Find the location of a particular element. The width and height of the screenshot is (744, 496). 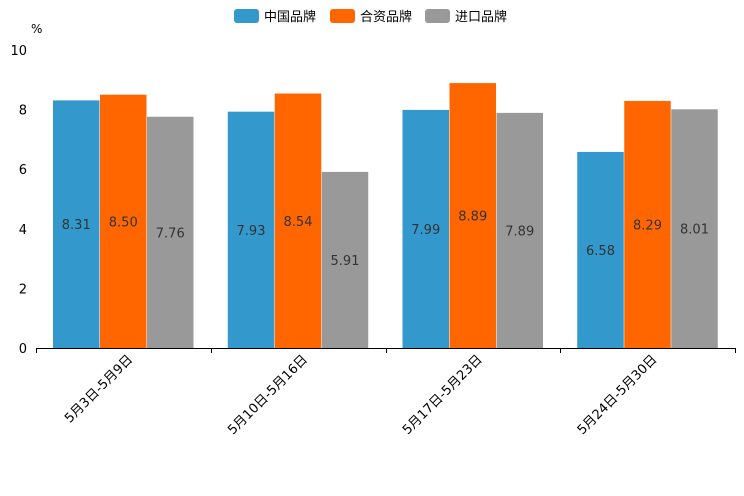

value-label: 6.58 is located at coordinates (600, 251).